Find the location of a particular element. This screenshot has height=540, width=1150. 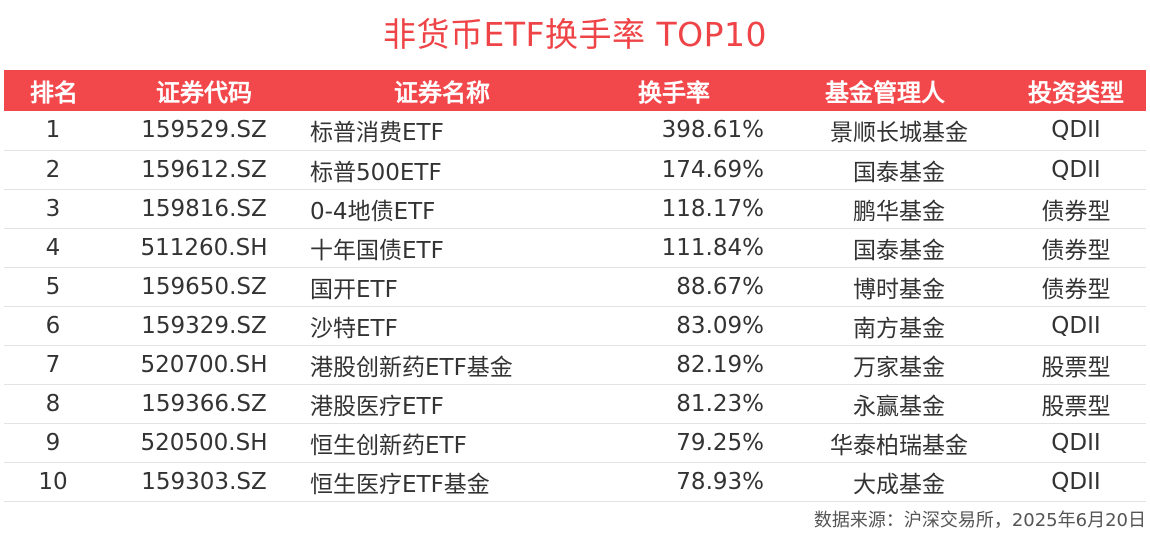

cell-rank: 3 is located at coordinates (53, 208).